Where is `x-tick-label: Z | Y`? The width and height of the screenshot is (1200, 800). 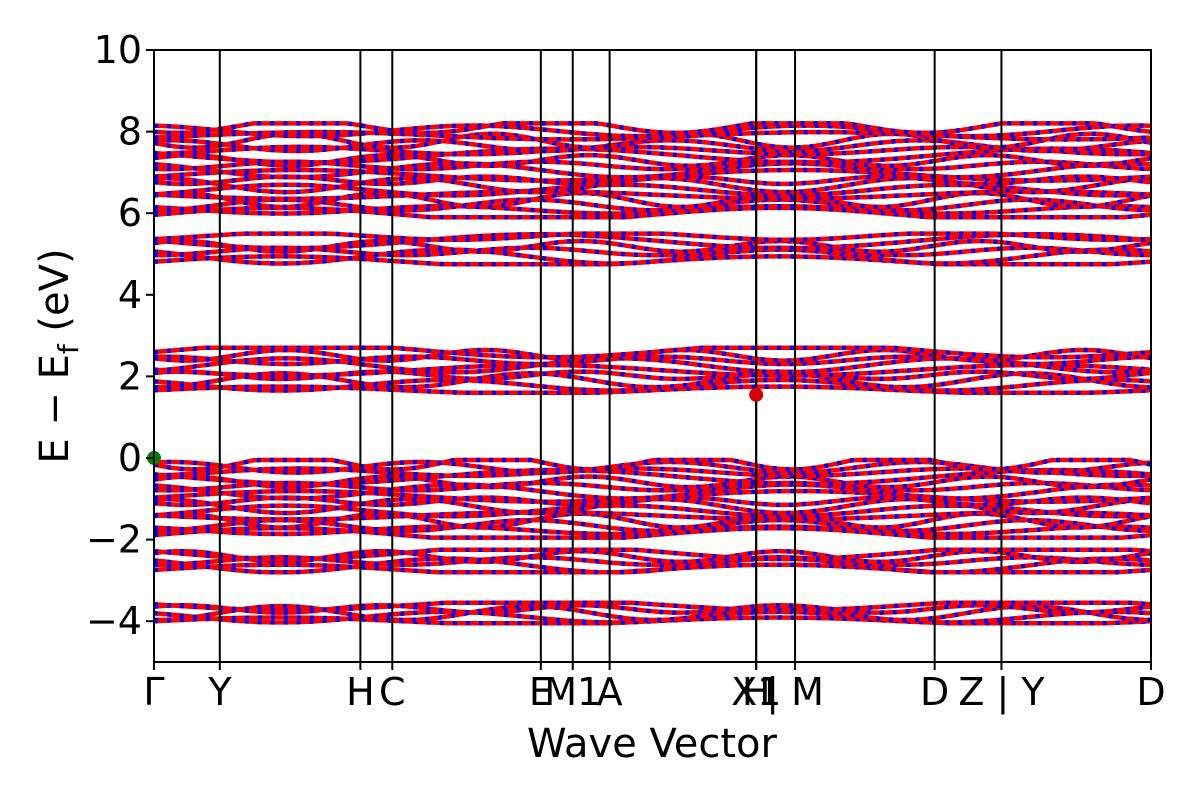
x-tick-label: Z | Y is located at coordinates (1001, 692).